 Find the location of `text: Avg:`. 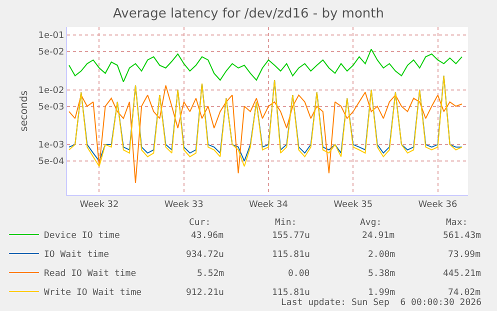

text: Avg: is located at coordinates (371, 223).